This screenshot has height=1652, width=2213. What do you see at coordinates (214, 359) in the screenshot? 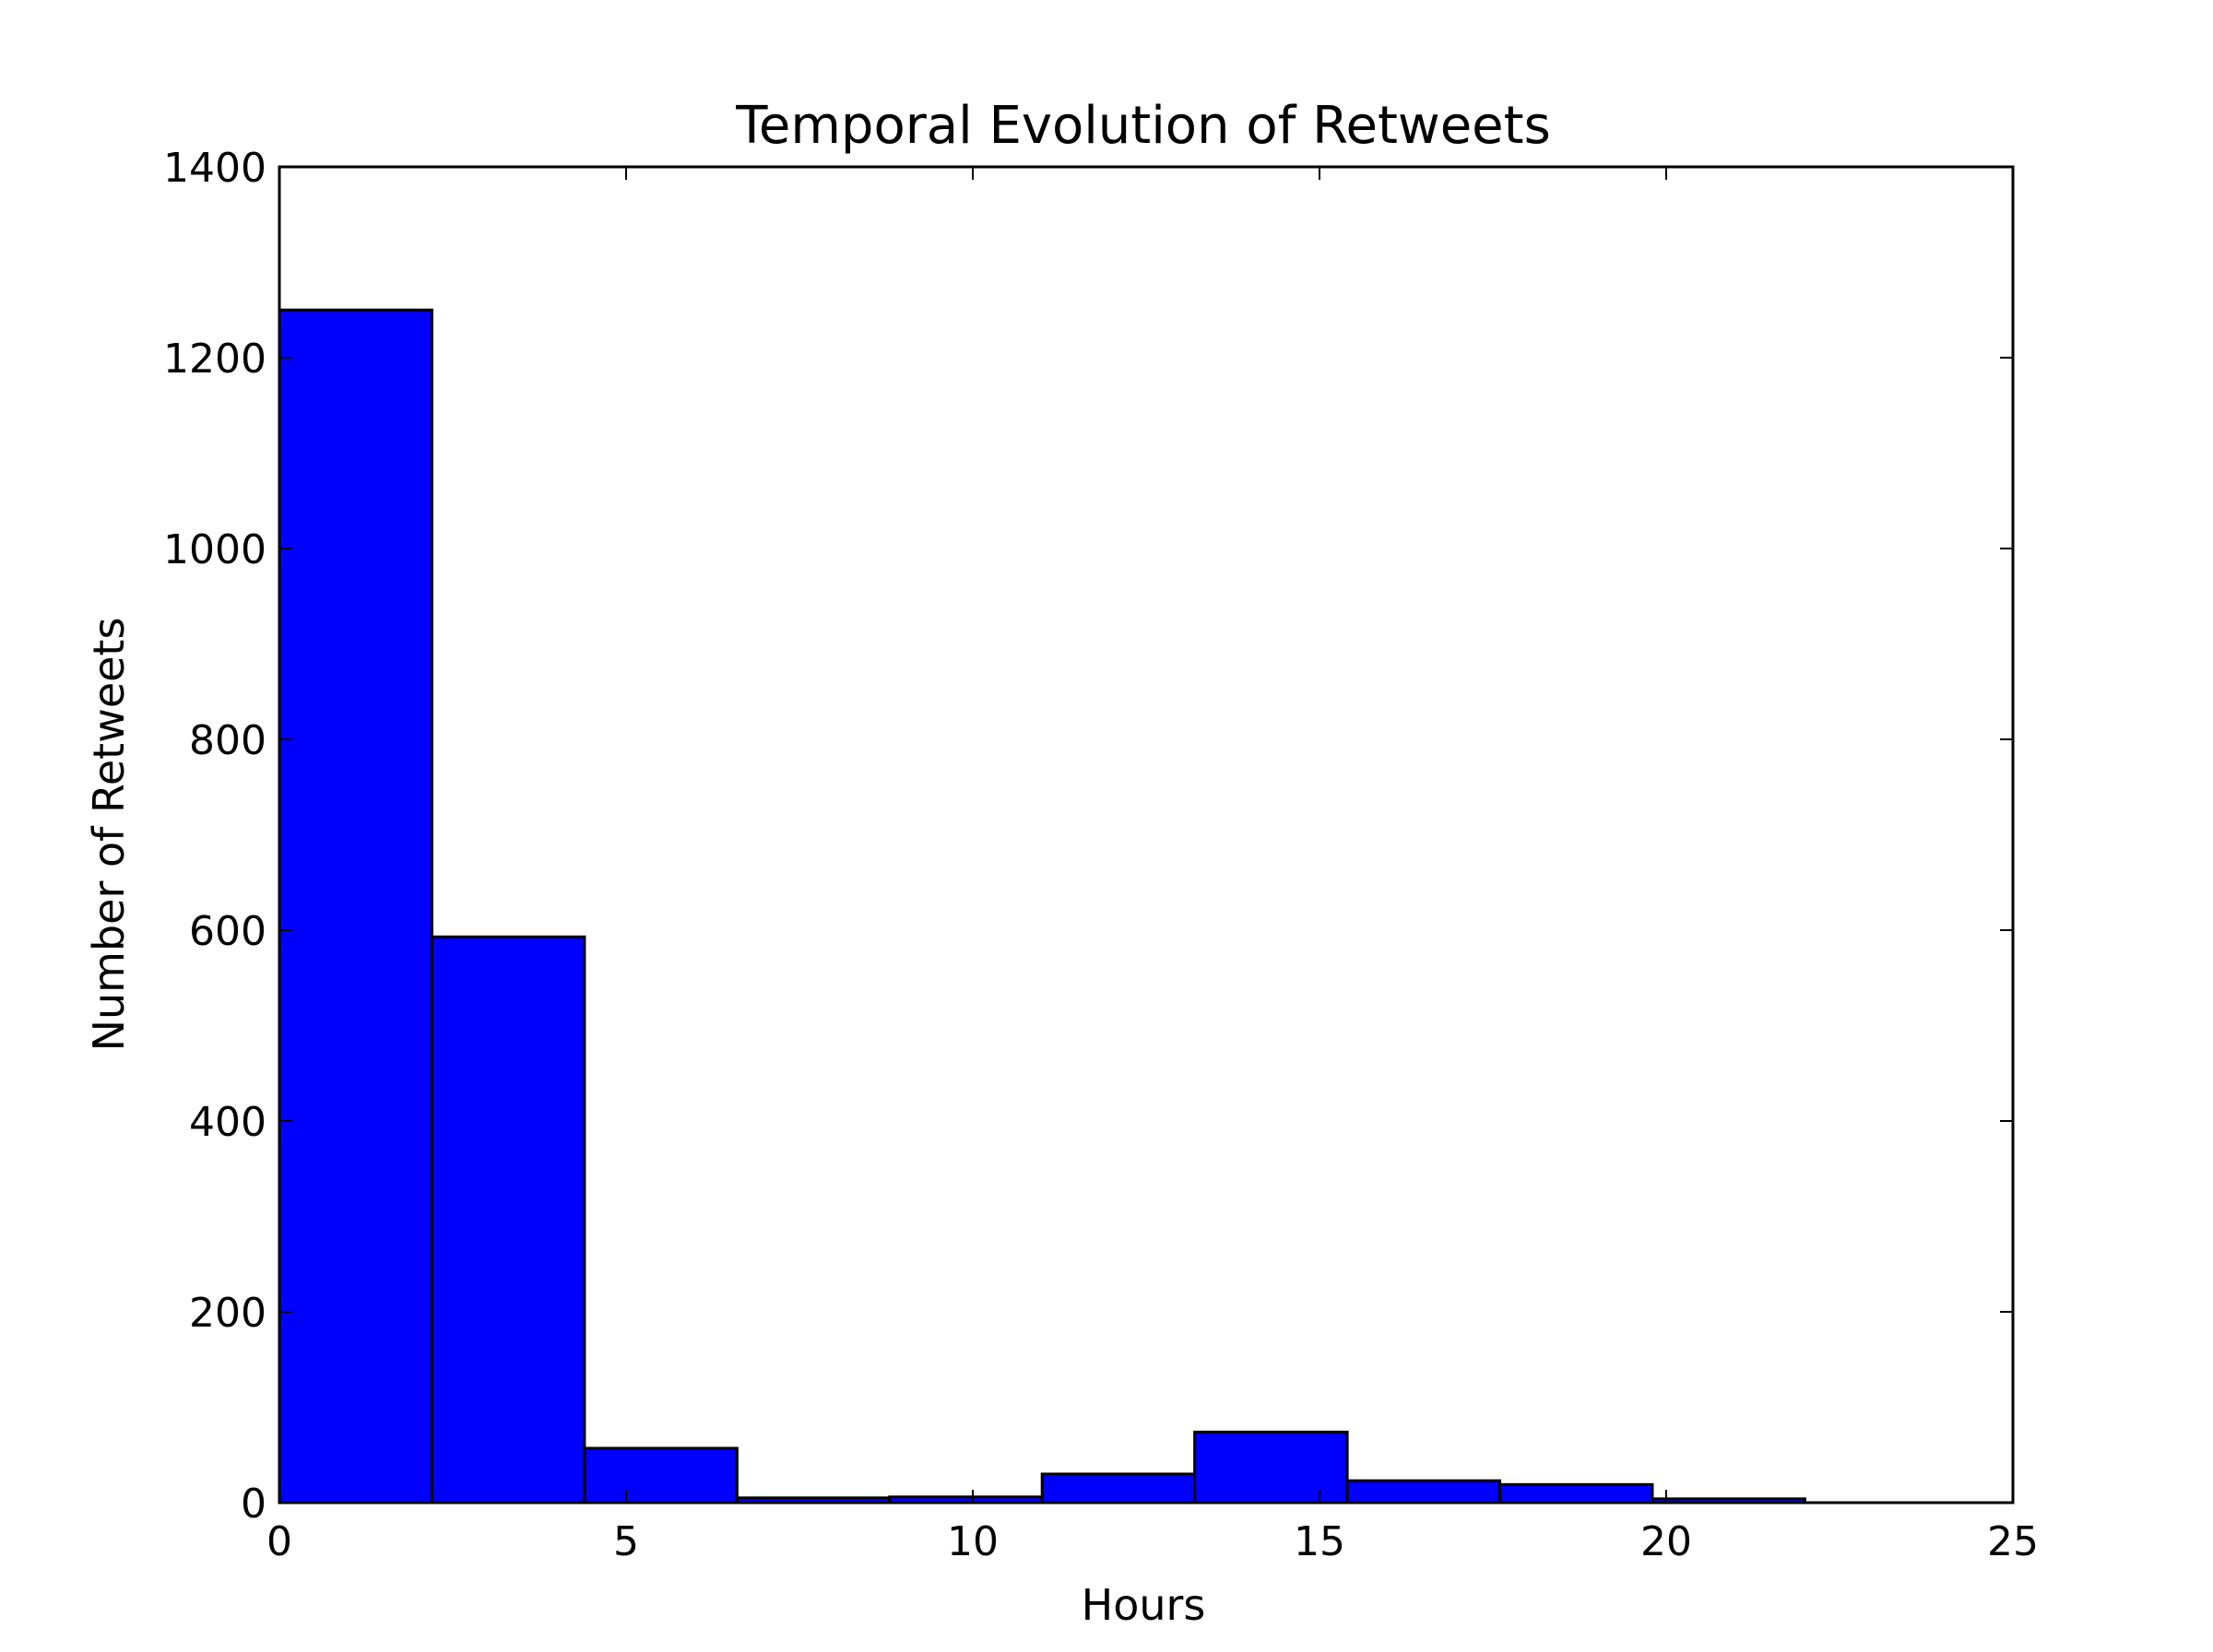
I see `y-tick-label-1200: 1200` at bounding box center [214, 359].